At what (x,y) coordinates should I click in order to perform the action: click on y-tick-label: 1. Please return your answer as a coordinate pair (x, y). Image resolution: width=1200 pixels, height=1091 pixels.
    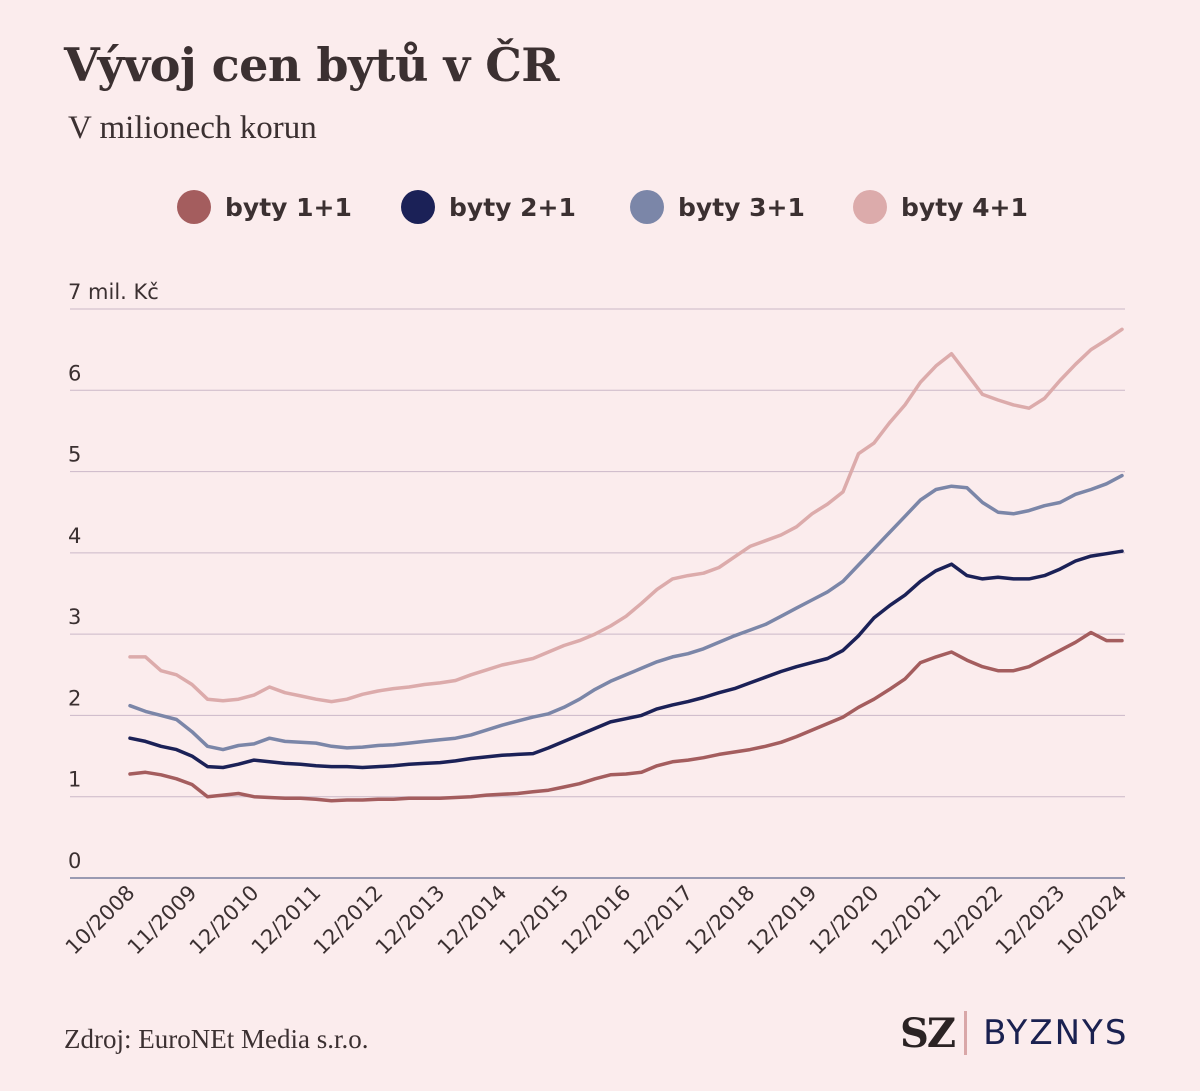
    Looking at the image, I should click on (74, 780).